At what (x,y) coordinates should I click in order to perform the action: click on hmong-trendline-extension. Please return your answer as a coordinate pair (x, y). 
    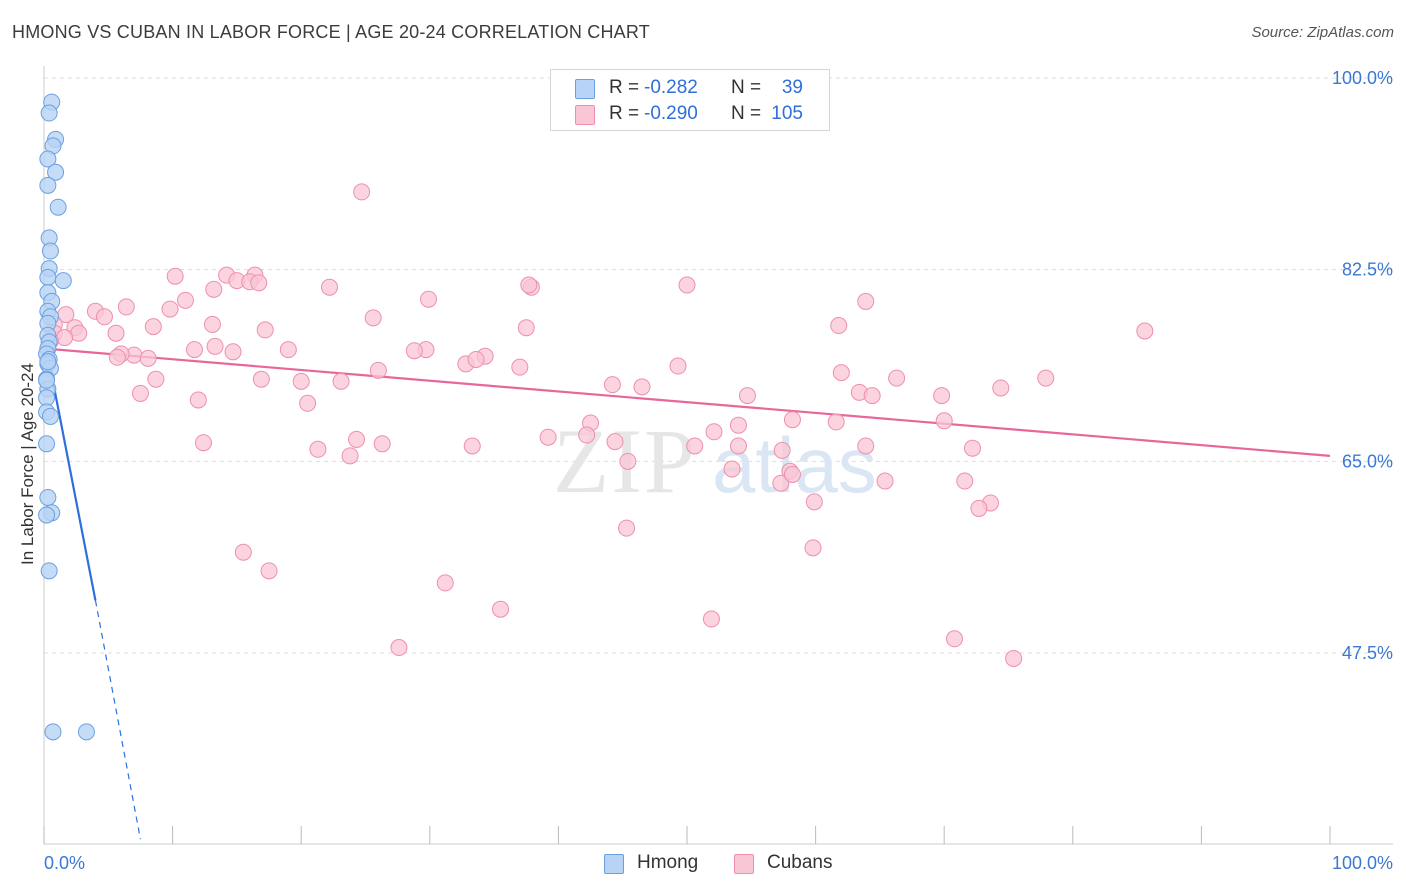
    Looking at the image, I should click on (118, 720).